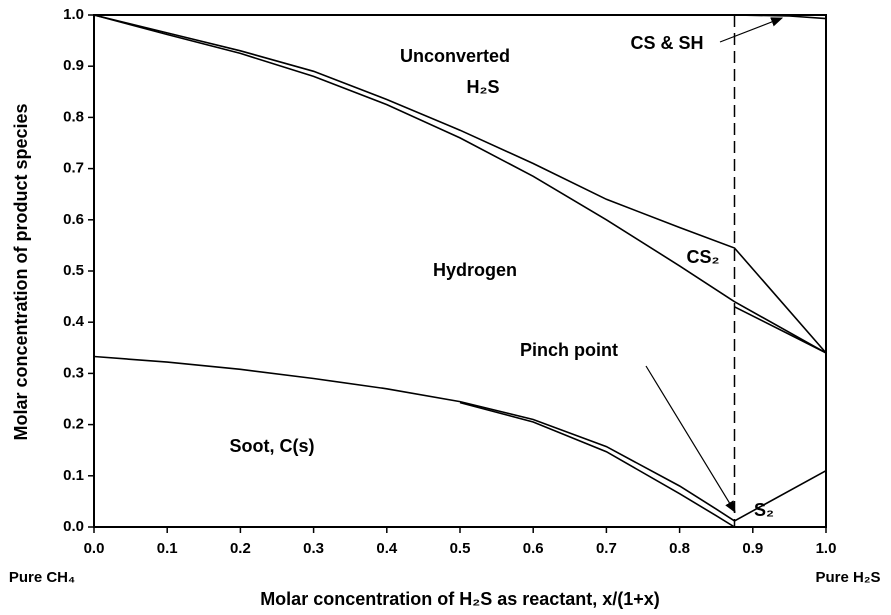 This screenshot has height=615, width=891. What do you see at coordinates (569, 350) in the screenshot?
I see `region-label: Pinch point` at bounding box center [569, 350].